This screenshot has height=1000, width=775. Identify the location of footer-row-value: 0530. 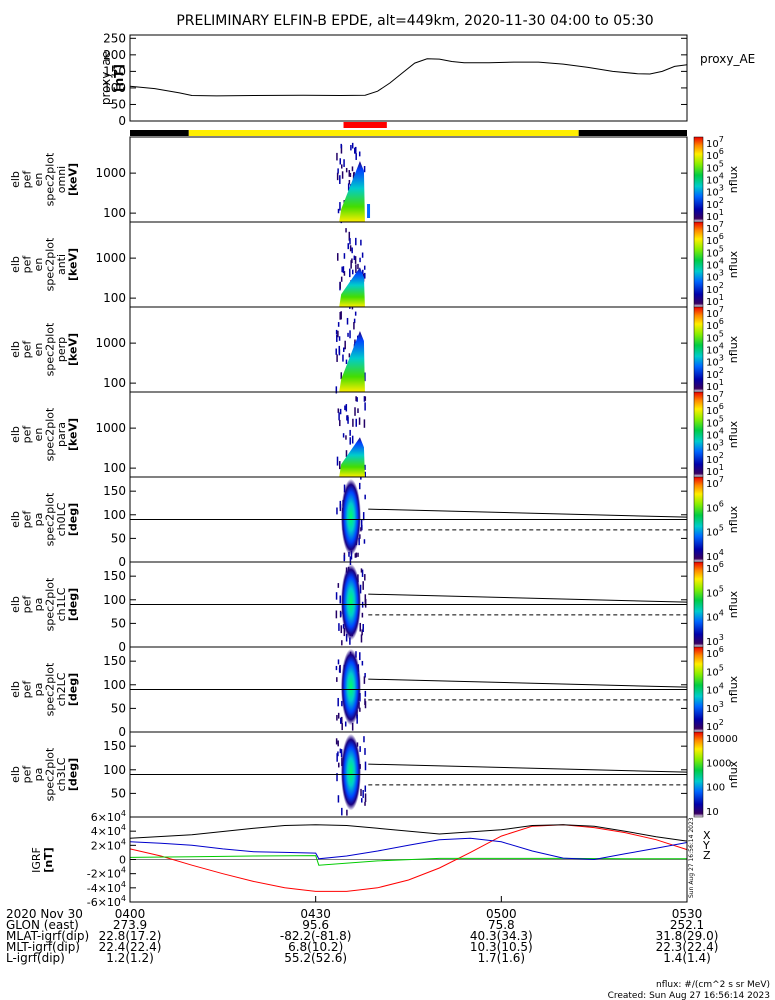
(687, 914).